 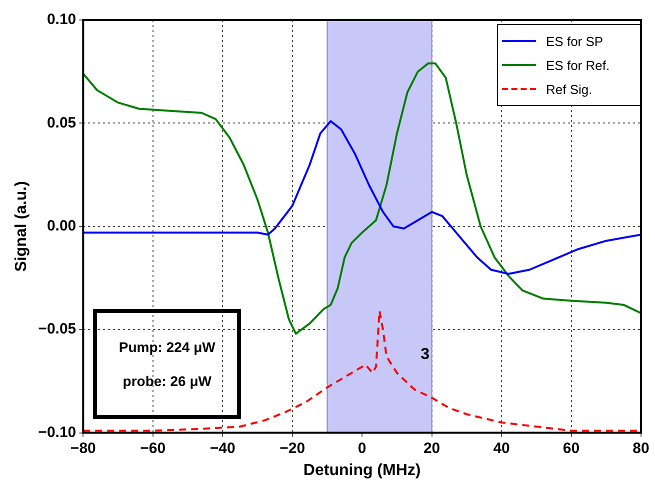 What do you see at coordinates (641, 448) in the screenshot?
I see `x-tick-label: 80` at bounding box center [641, 448].